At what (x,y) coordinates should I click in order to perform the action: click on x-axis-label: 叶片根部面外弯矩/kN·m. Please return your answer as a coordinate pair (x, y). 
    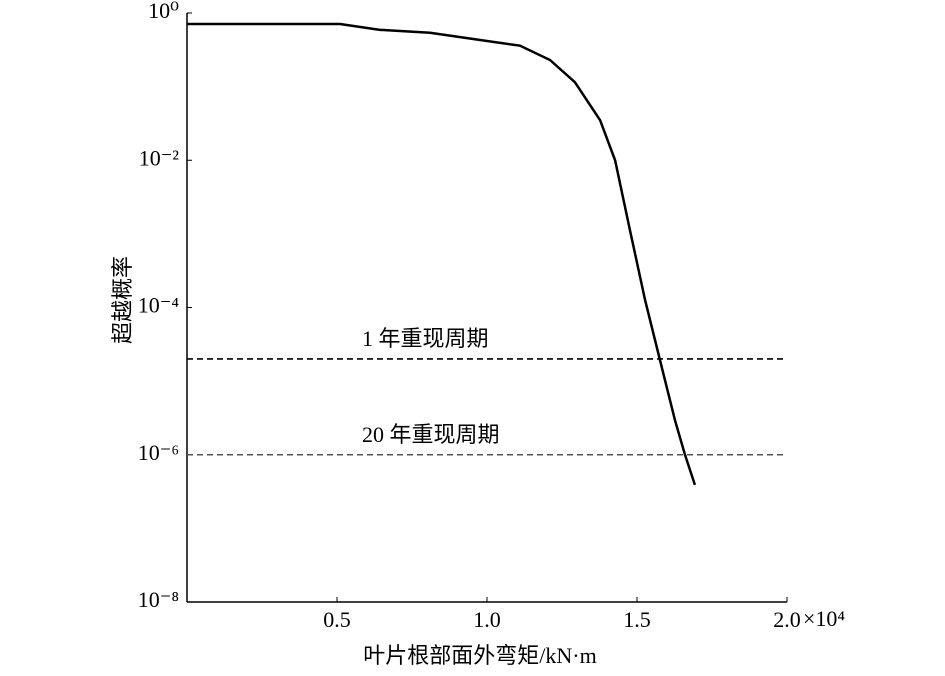
    Looking at the image, I should click on (479, 655).